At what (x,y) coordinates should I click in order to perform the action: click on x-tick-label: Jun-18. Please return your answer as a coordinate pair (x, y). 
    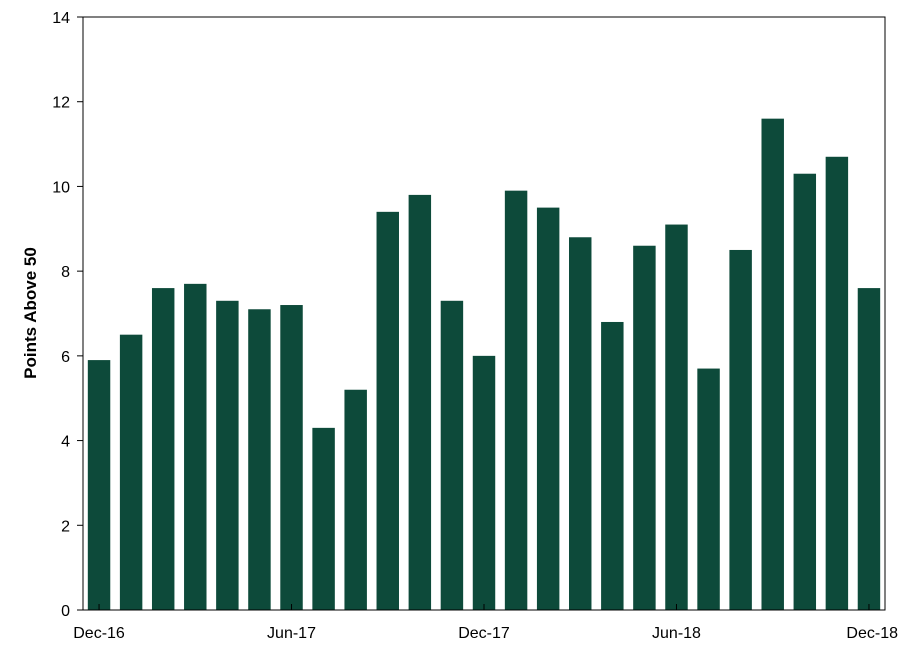
    Looking at the image, I should click on (676, 633).